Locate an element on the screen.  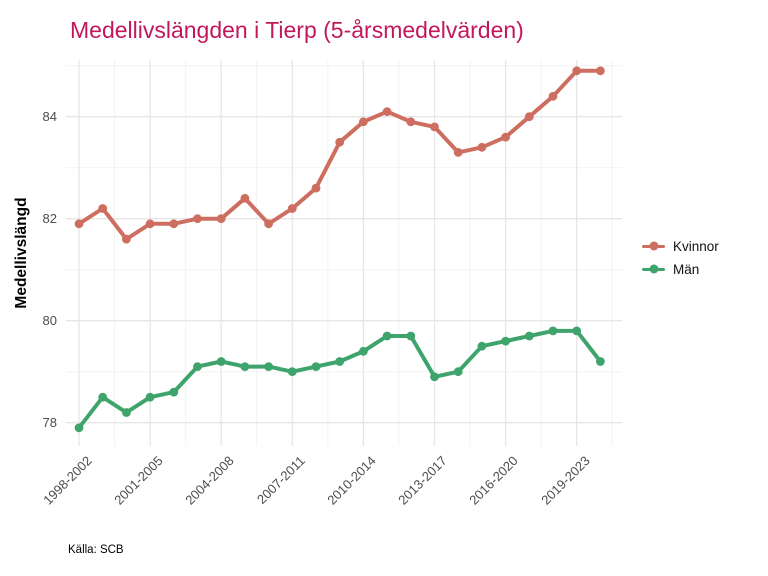
series-line-män is located at coordinates (340, 379).